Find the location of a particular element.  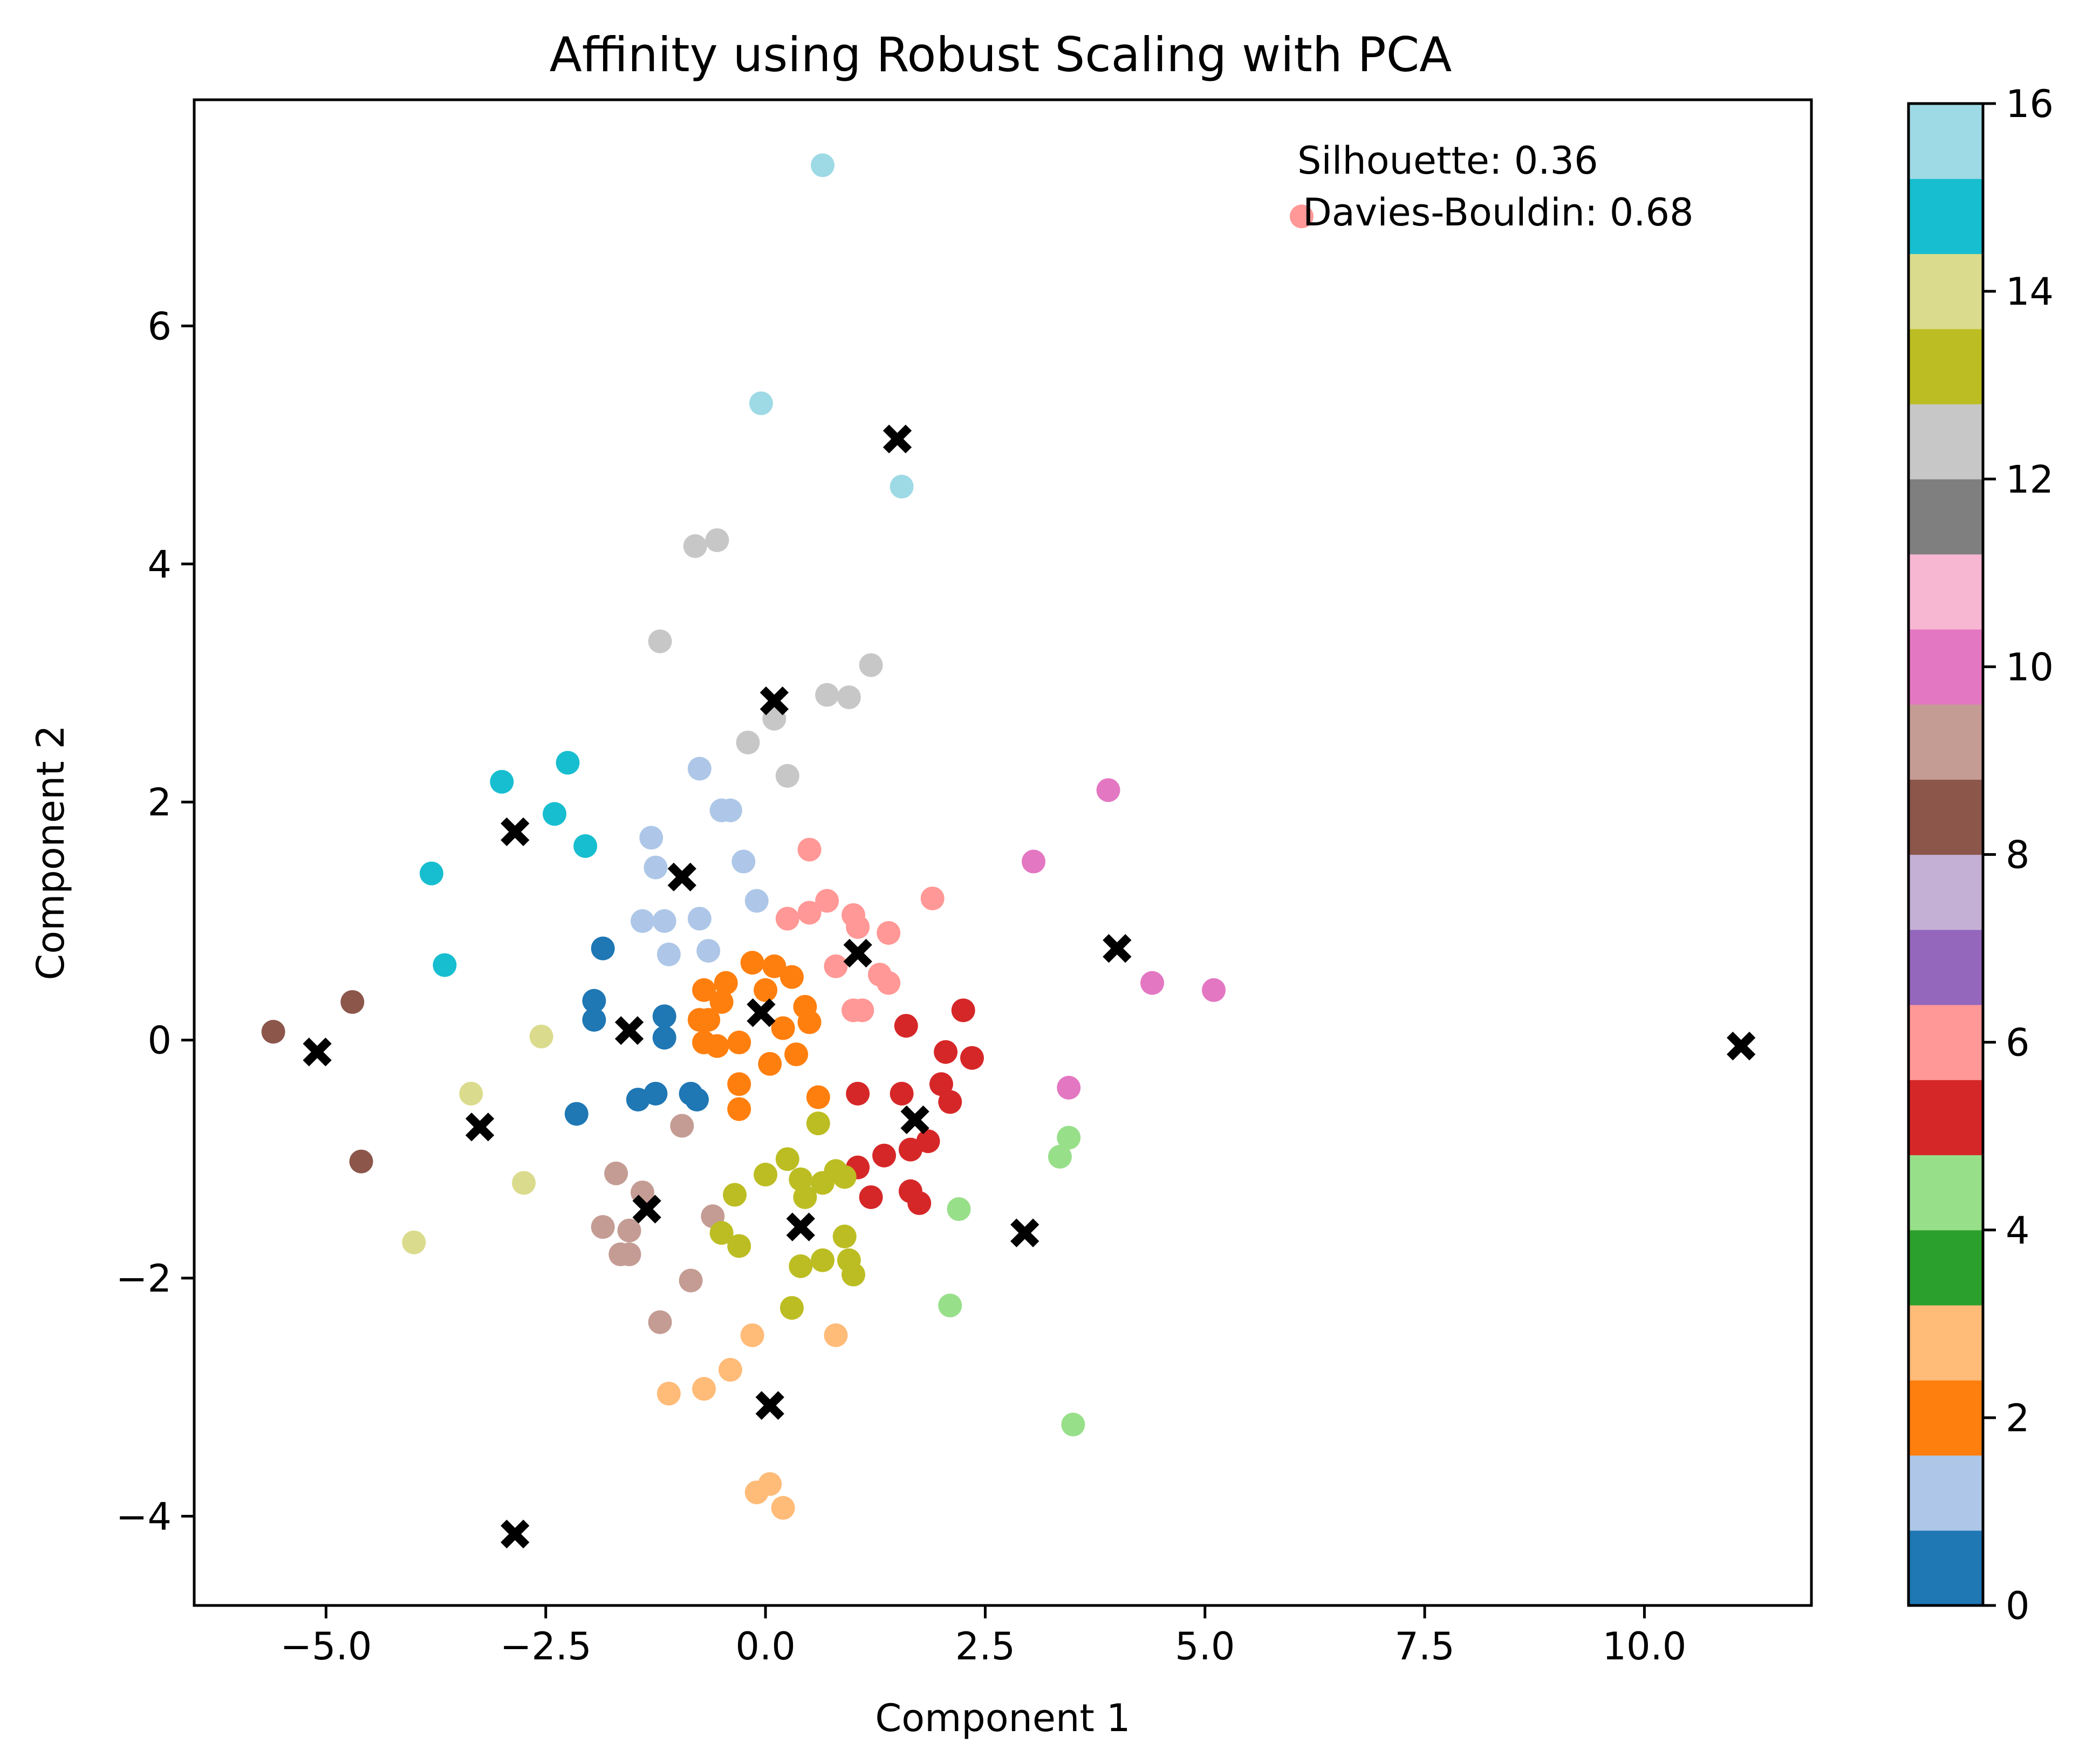

x-tick-label: 7.5 is located at coordinates (1424, 1647).